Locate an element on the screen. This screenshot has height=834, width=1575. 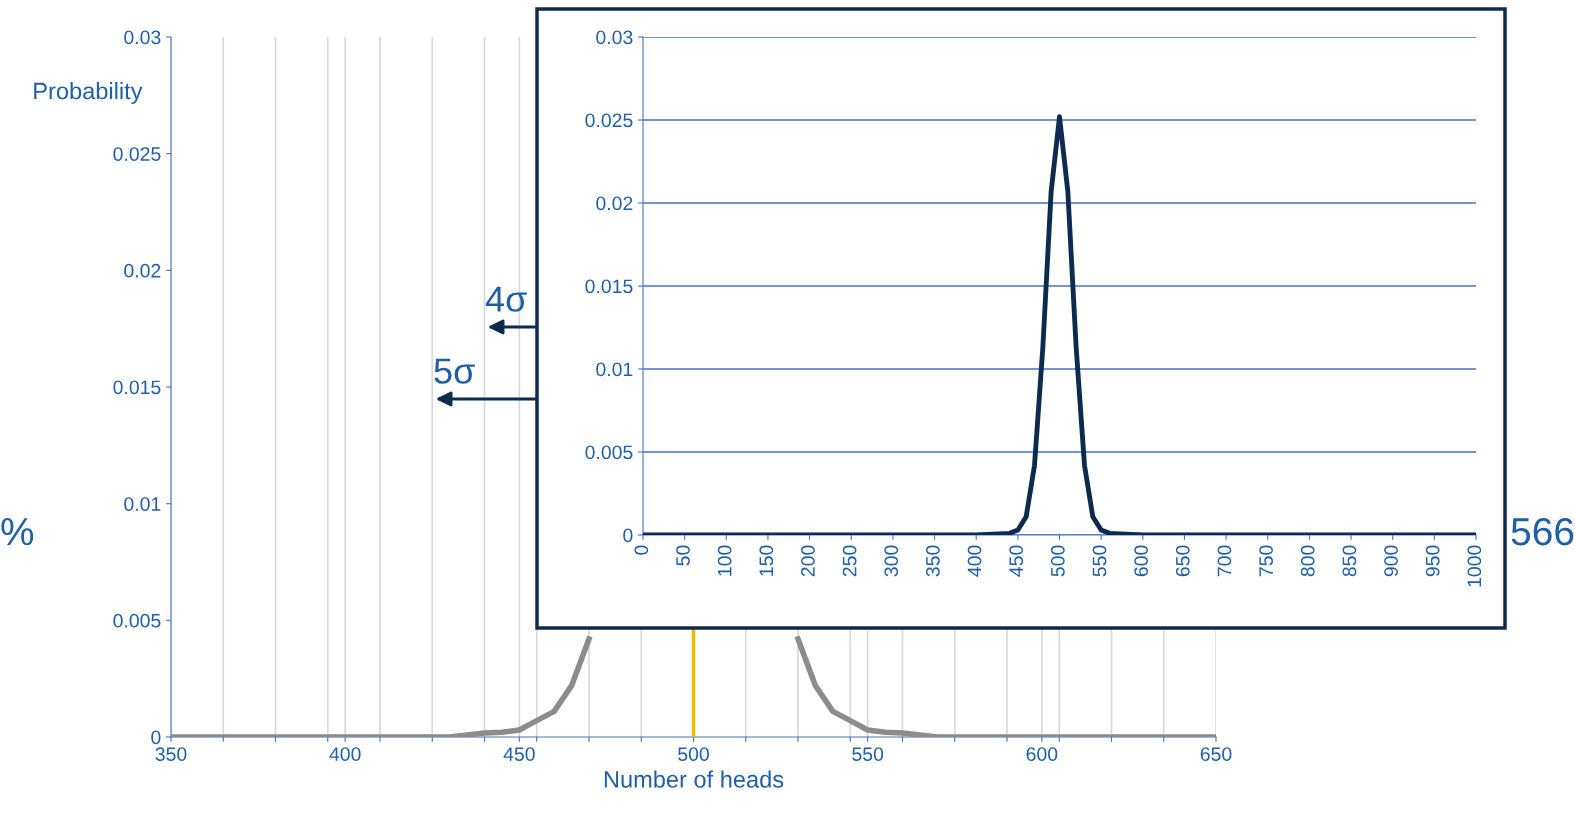
annotation: 4σ is located at coordinates (506, 299).